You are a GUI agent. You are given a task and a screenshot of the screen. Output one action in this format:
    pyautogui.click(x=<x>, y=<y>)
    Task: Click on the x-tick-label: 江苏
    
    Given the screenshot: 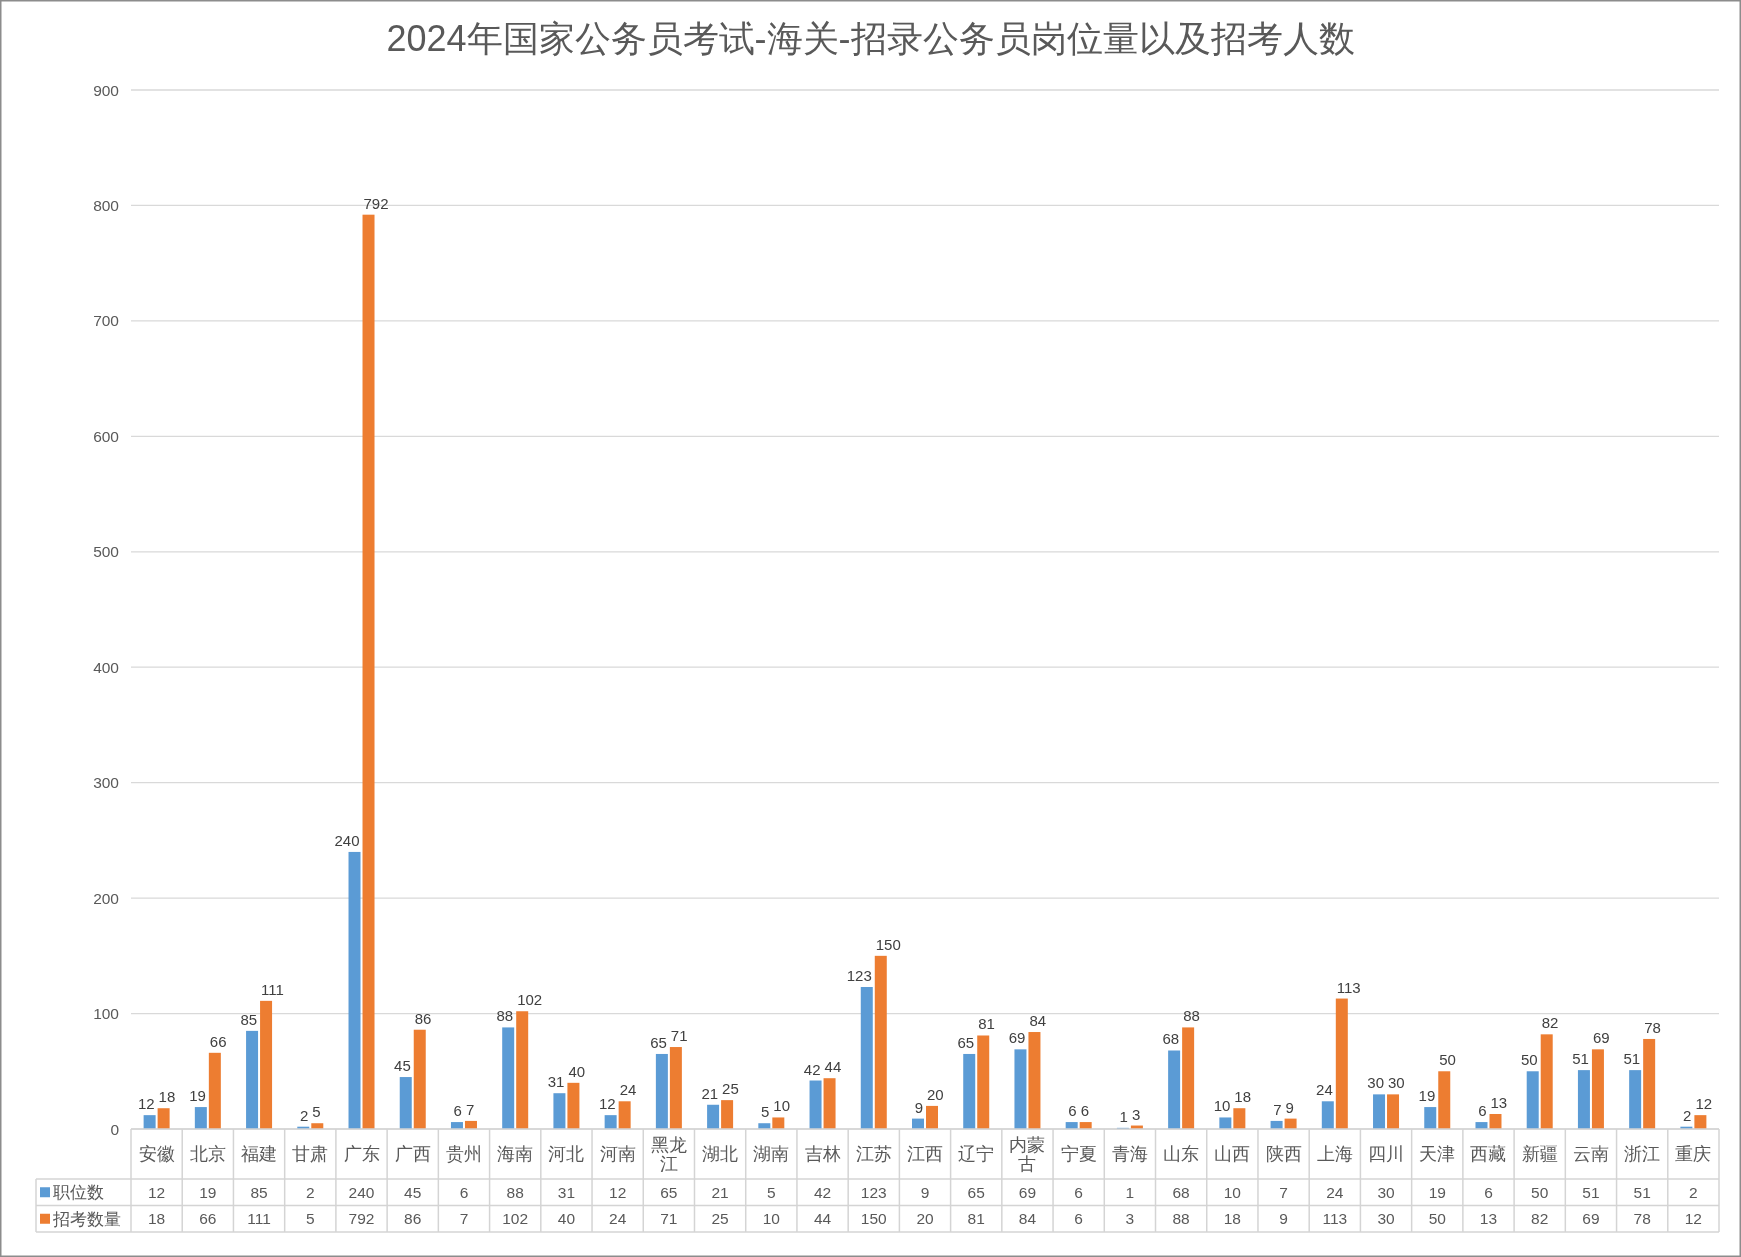 What is the action you would take?
    pyautogui.click(x=873, y=1154)
    